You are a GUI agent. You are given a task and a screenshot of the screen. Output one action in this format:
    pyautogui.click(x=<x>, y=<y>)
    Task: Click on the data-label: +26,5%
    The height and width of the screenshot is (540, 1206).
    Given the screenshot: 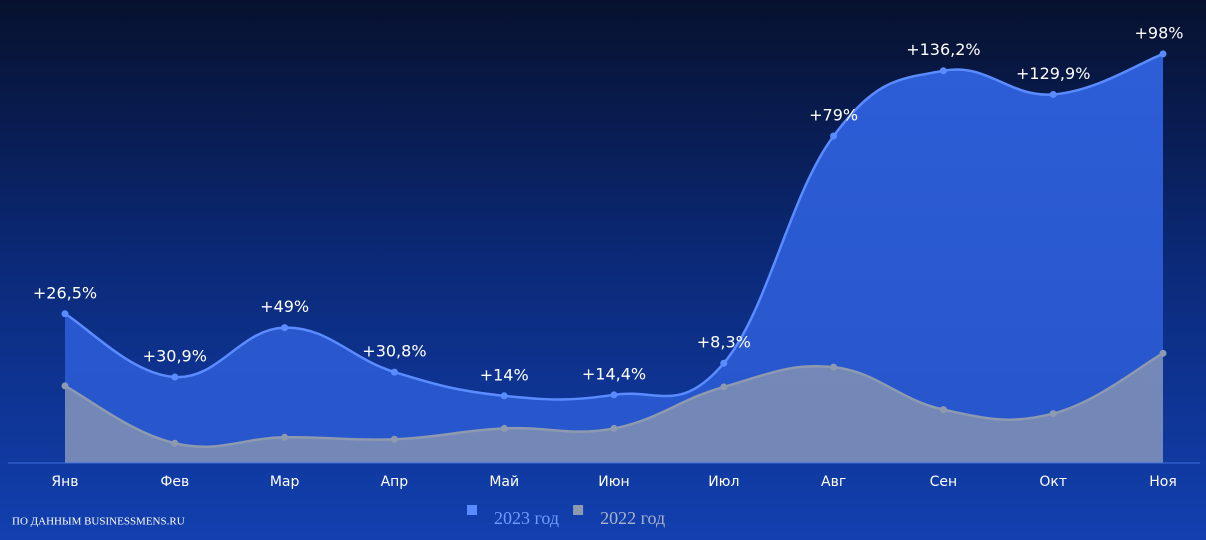 What is the action you would take?
    pyautogui.click(x=65, y=292)
    